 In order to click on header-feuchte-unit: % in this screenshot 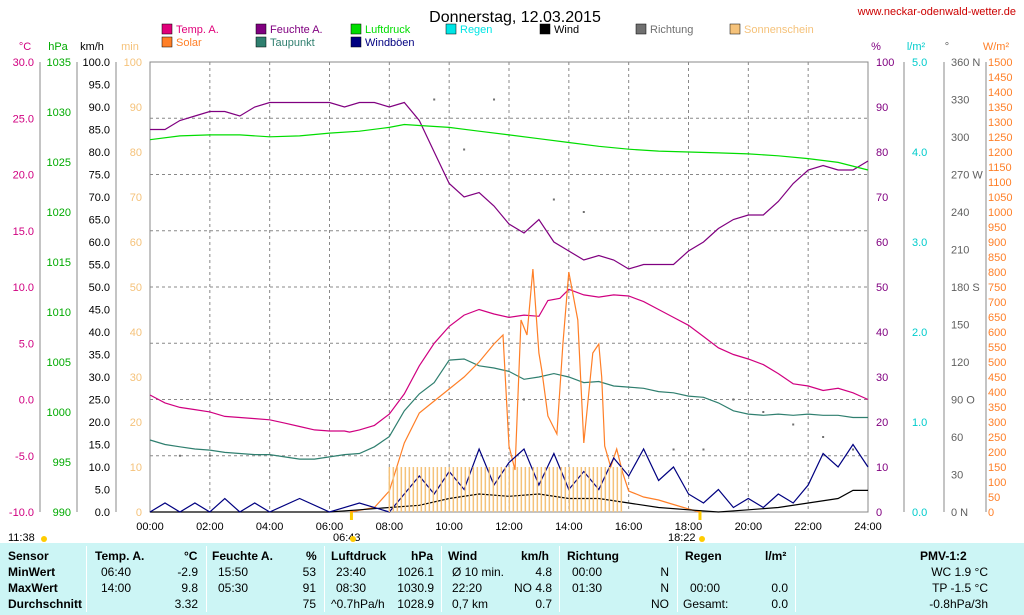, I will do `click(311, 556)`.